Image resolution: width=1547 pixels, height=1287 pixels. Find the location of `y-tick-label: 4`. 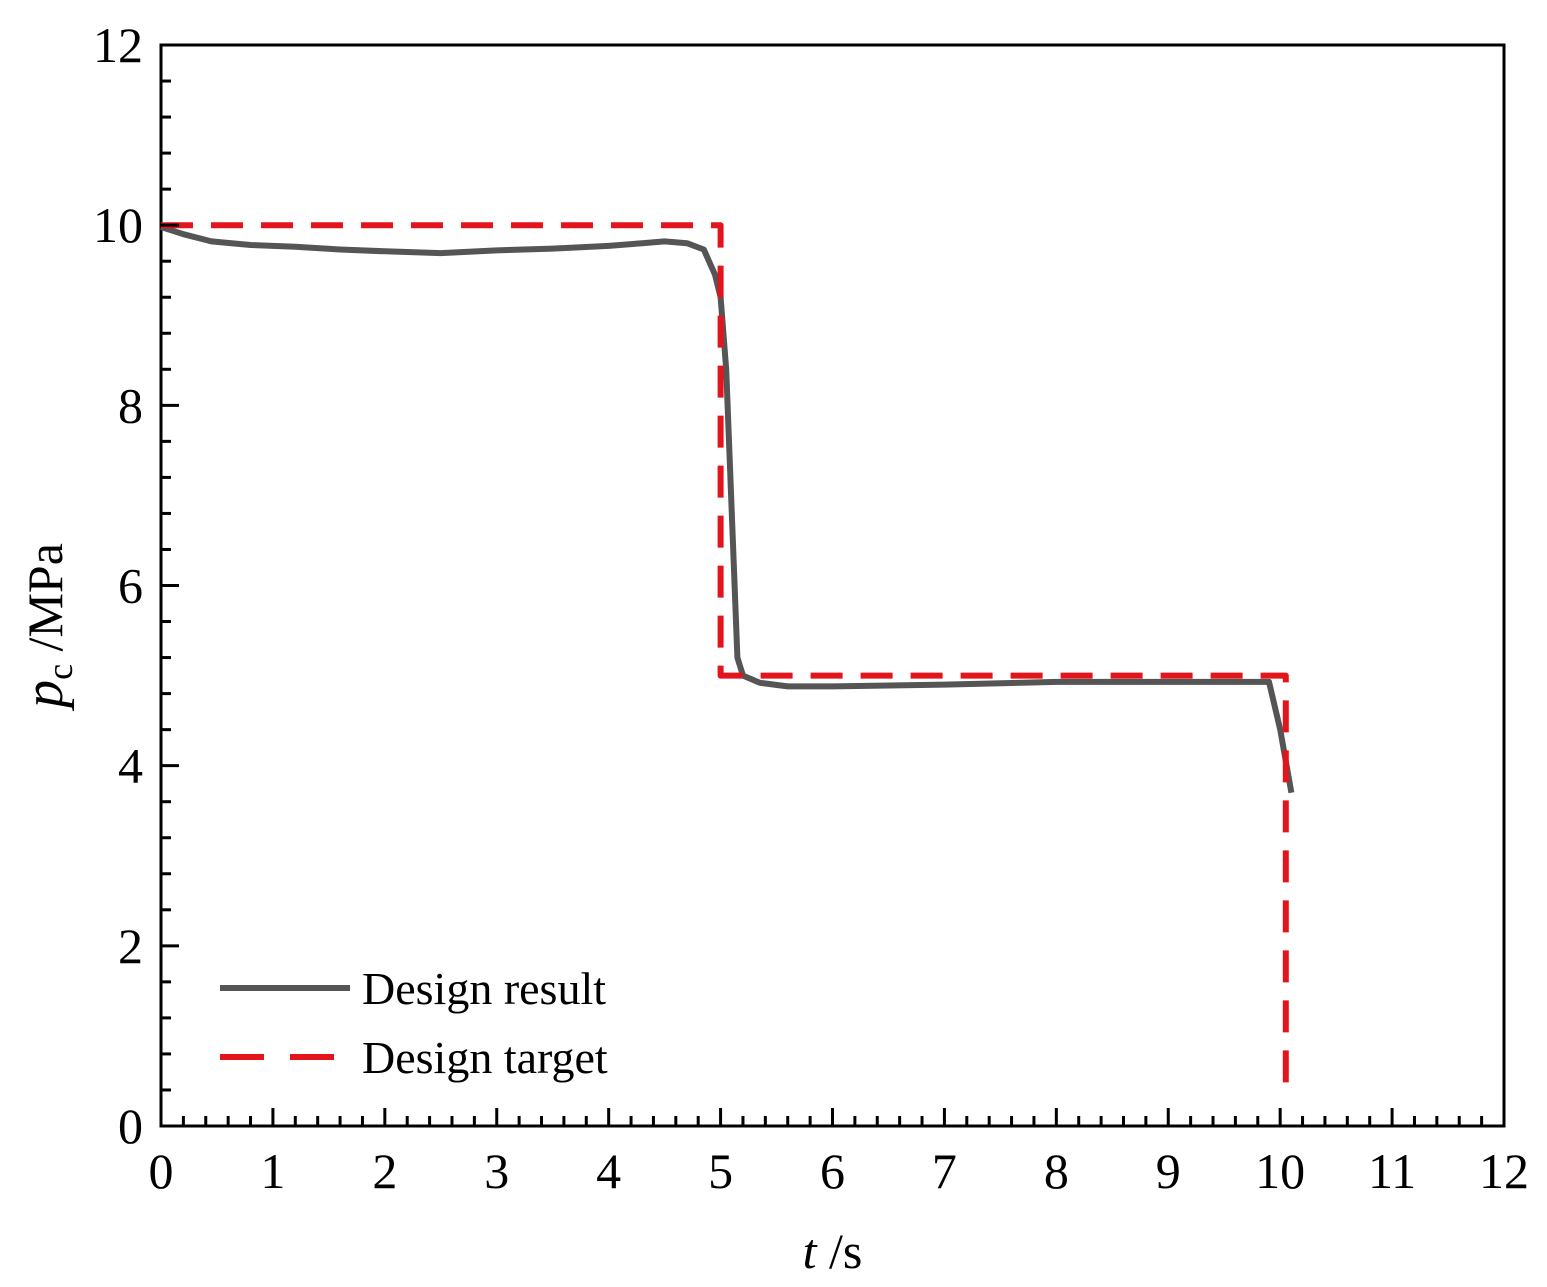

y-tick-label: 4 is located at coordinates (130, 766).